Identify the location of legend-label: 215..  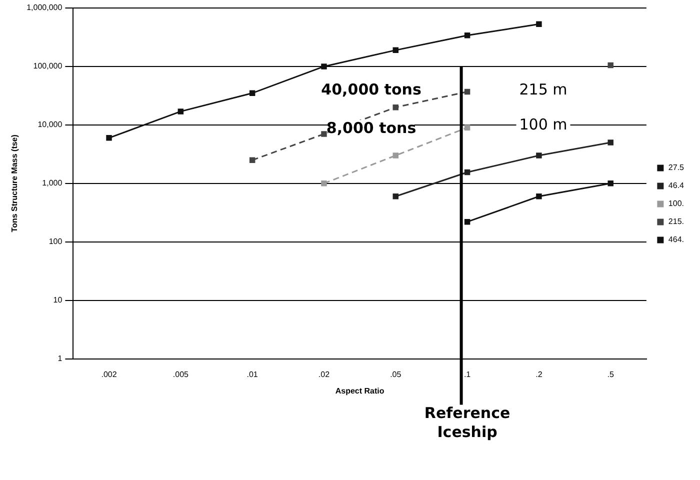
(676, 221).